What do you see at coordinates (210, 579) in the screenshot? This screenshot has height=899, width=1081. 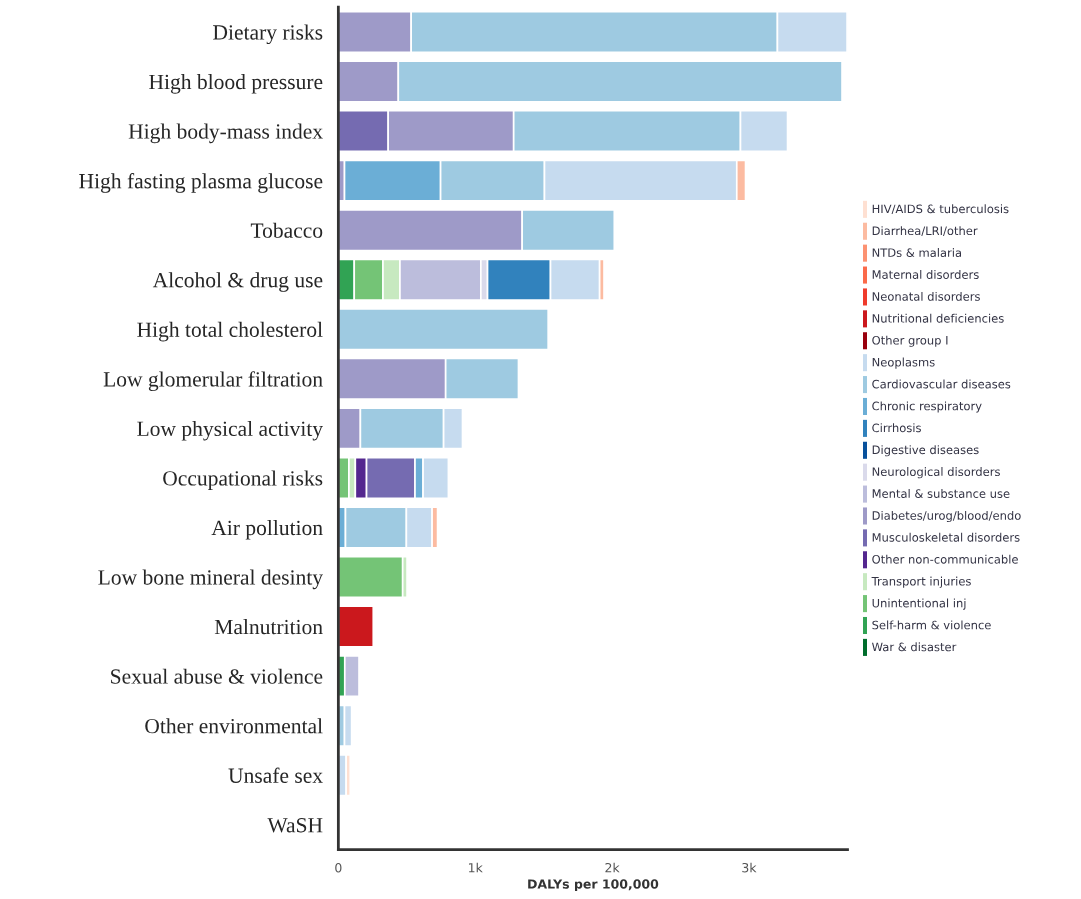 I see `y-tick-label: Low bone mineral desinty` at bounding box center [210, 579].